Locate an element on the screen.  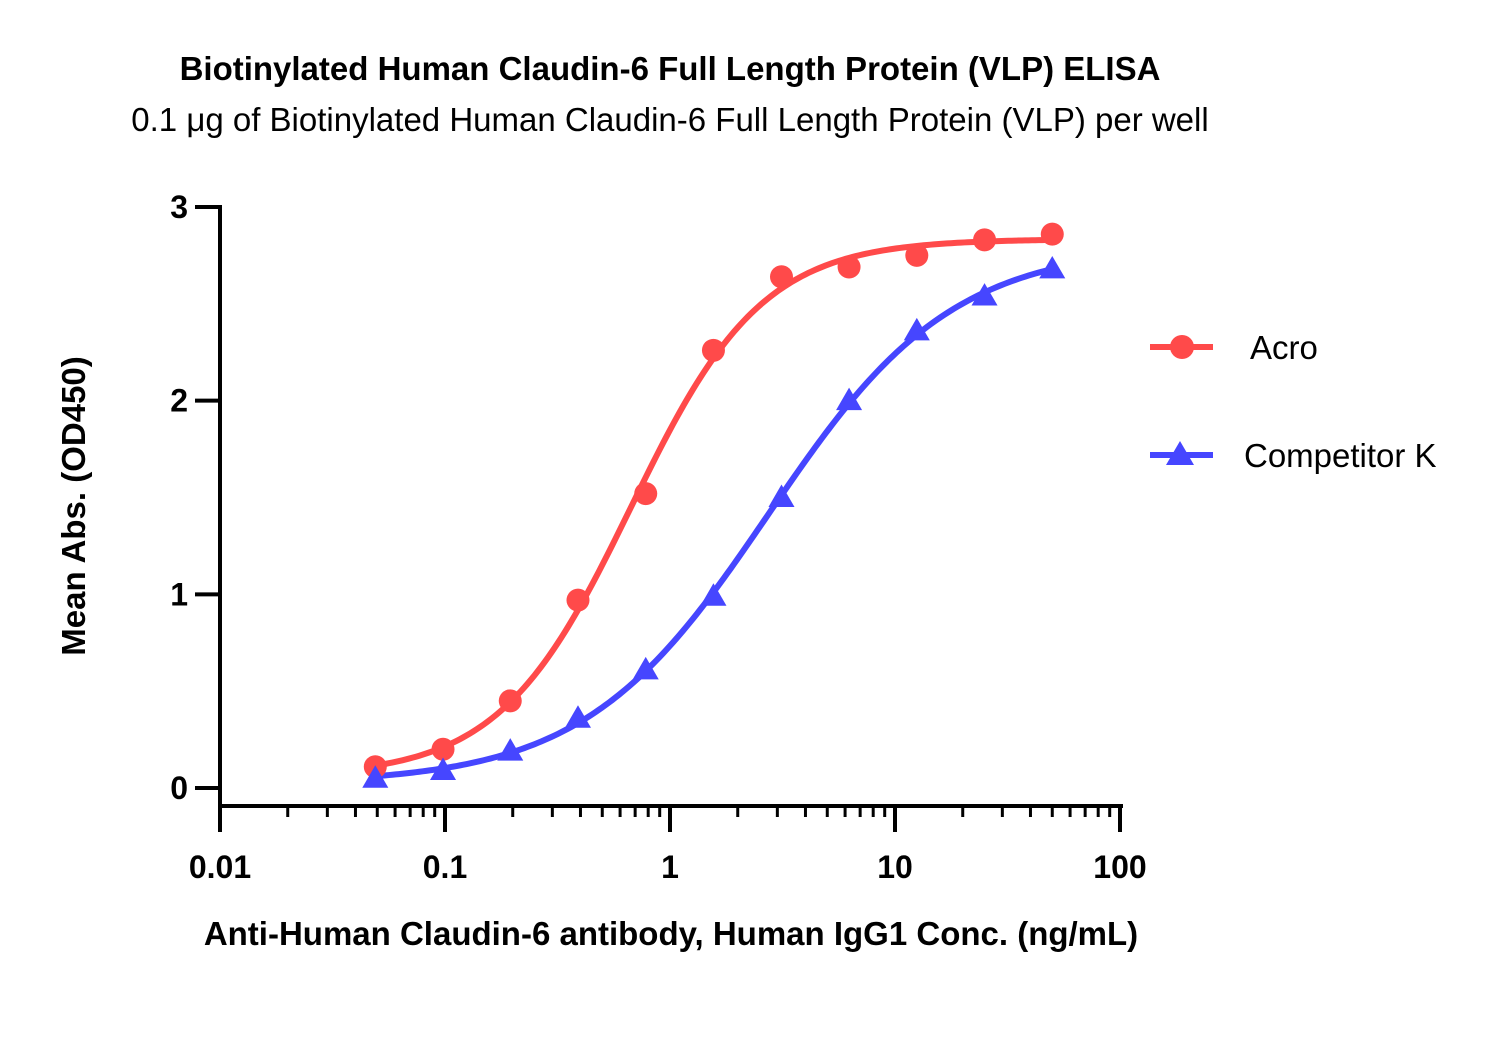
x-tick-label: 0.1 is located at coordinates (445, 867).